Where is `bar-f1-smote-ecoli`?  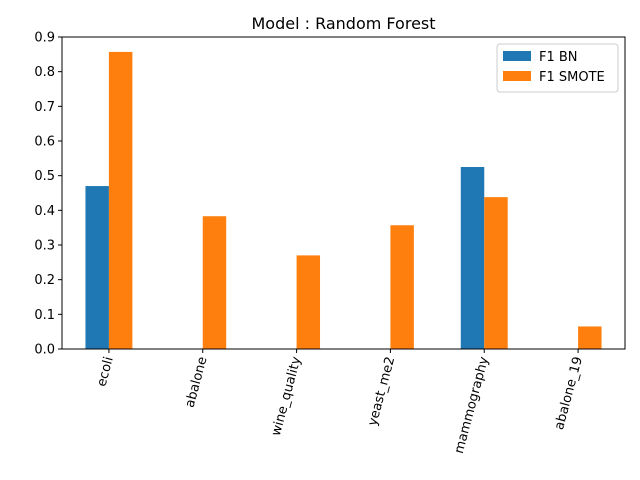 bar-f1-smote-ecoli is located at coordinates (120, 200).